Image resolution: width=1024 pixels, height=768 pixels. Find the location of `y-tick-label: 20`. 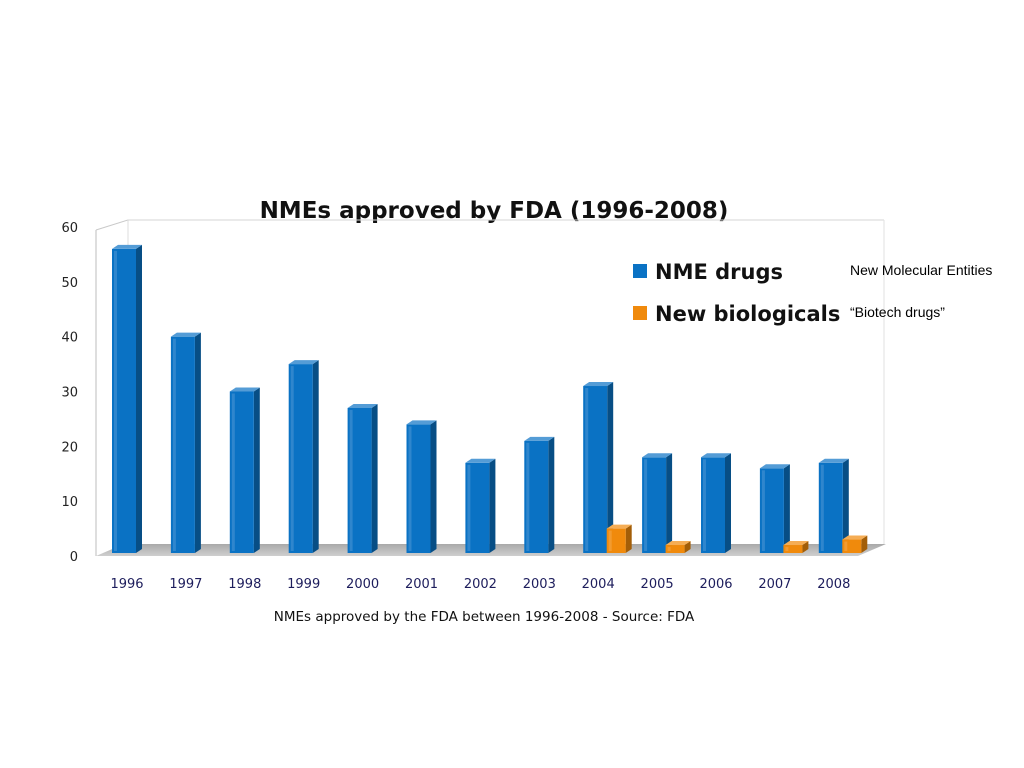

y-tick-label: 20 is located at coordinates (69, 447).